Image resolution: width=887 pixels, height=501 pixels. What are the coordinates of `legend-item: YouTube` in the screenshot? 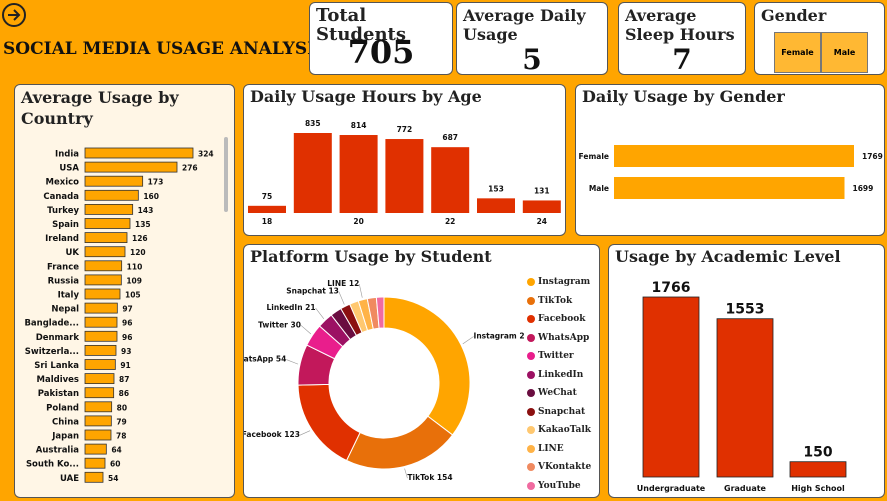 It's located at (559, 486).